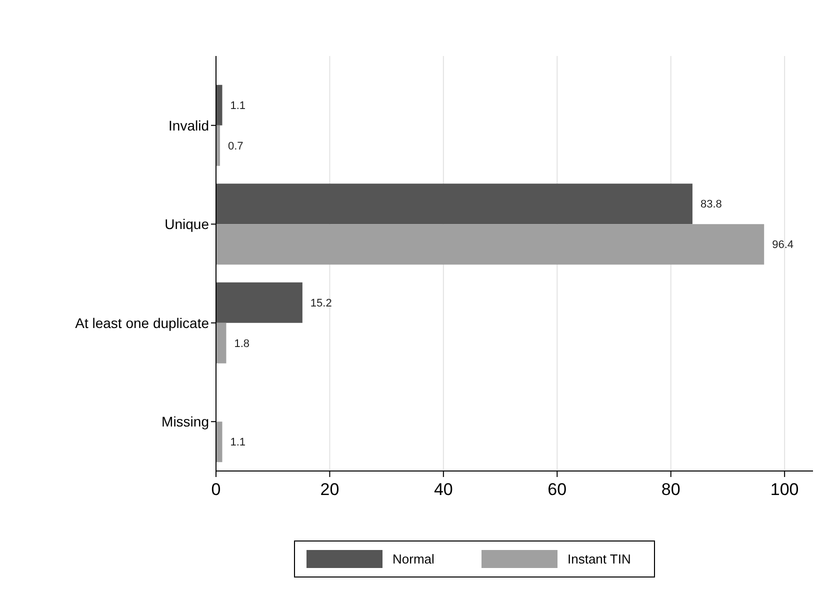  I want to click on text: Normal, so click(413, 559).